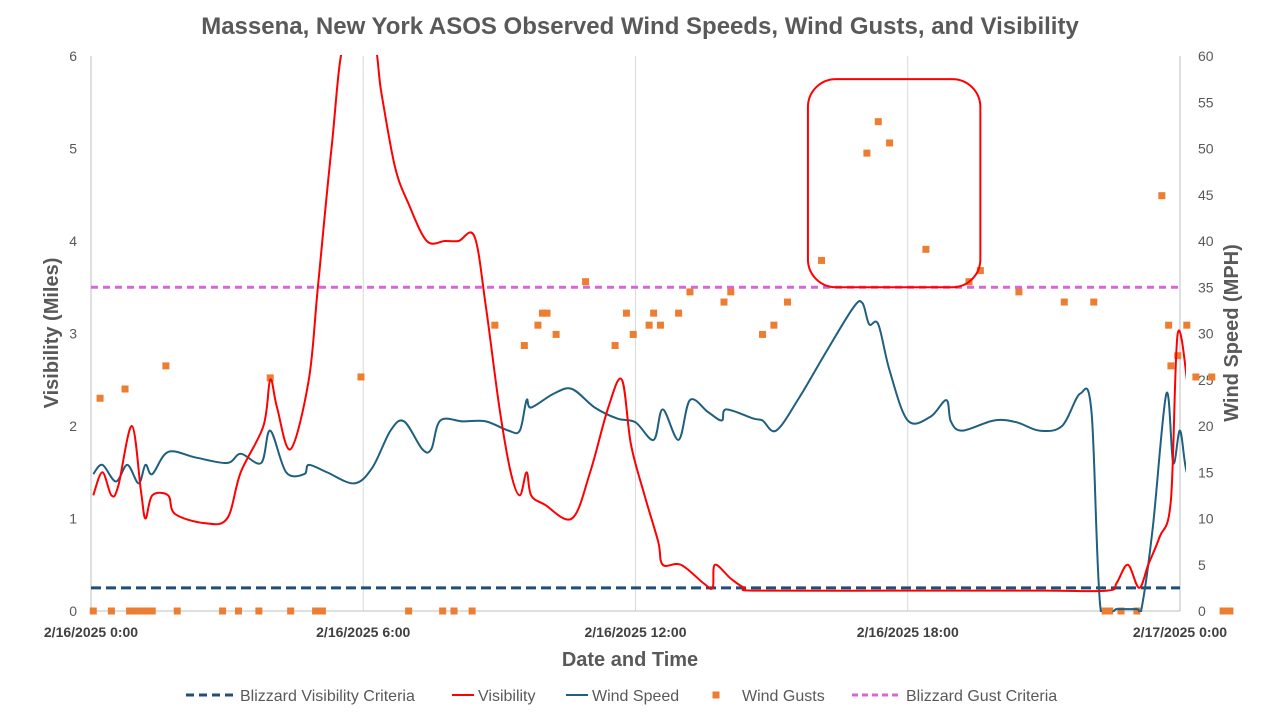 The image size is (1280, 720). What do you see at coordinates (91, 632) in the screenshot?
I see `x-tick-label: 2/16/2025 0:00` at bounding box center [91, 632].